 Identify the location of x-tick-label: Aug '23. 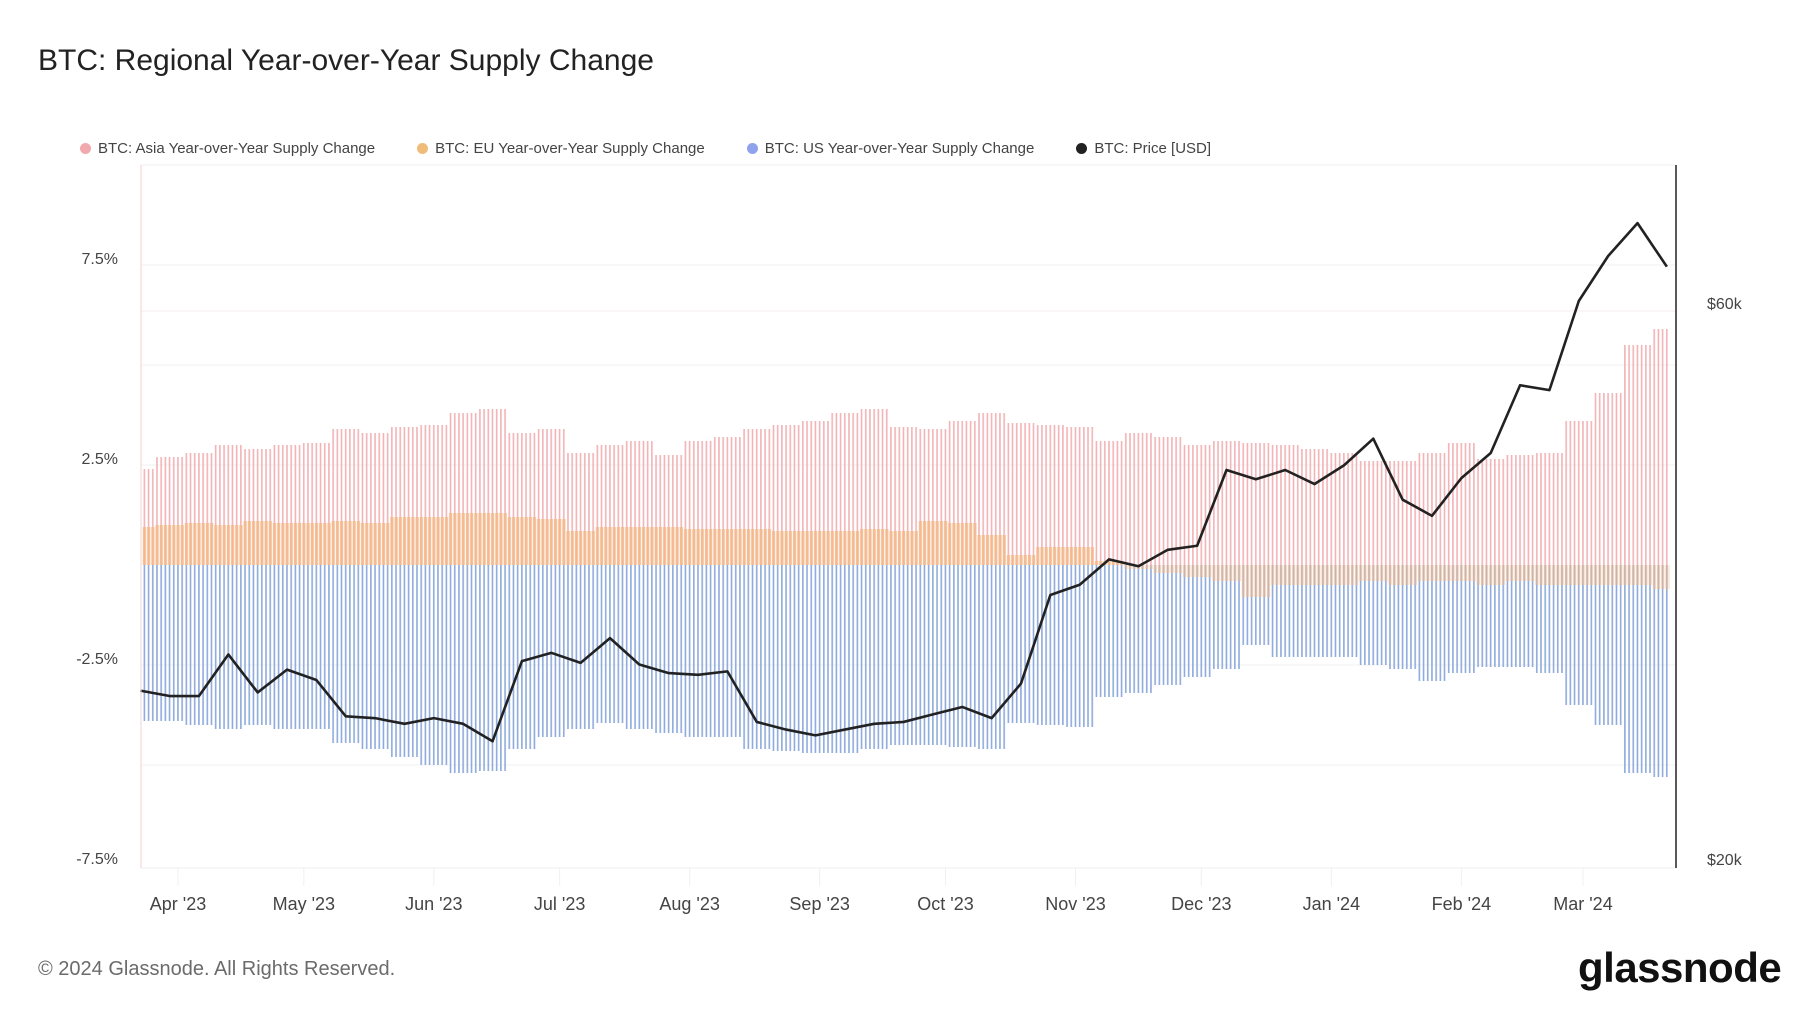
(689, 904).